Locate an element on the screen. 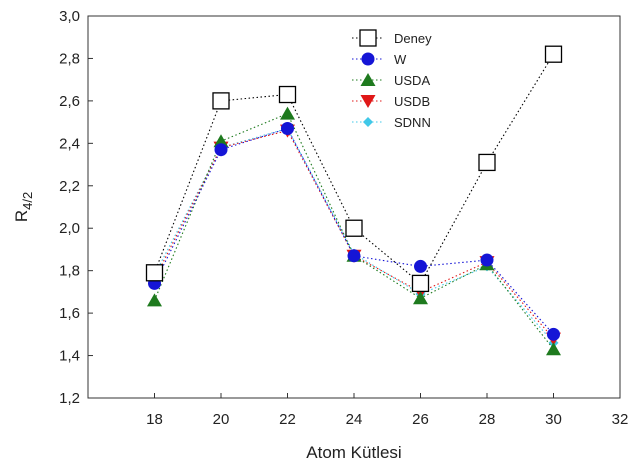  x-tick-label: 32 is located at coordinates (620, 419).